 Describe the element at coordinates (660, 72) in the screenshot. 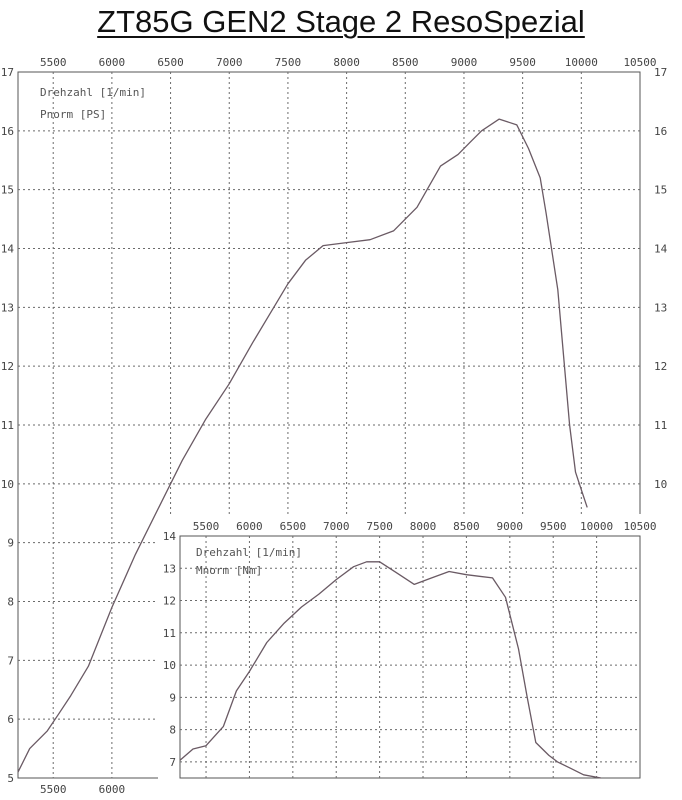

I see `y-tick-label-right: 17` at that location.